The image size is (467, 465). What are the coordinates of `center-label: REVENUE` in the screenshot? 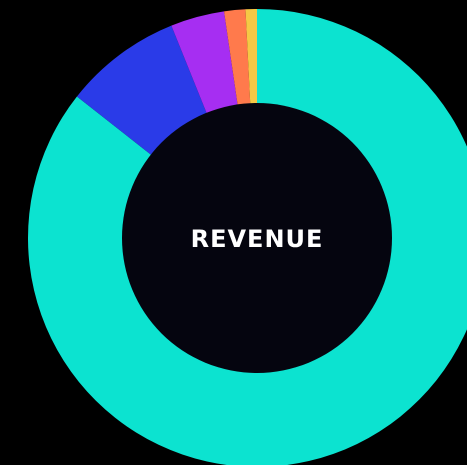 It's located at (257, 239).